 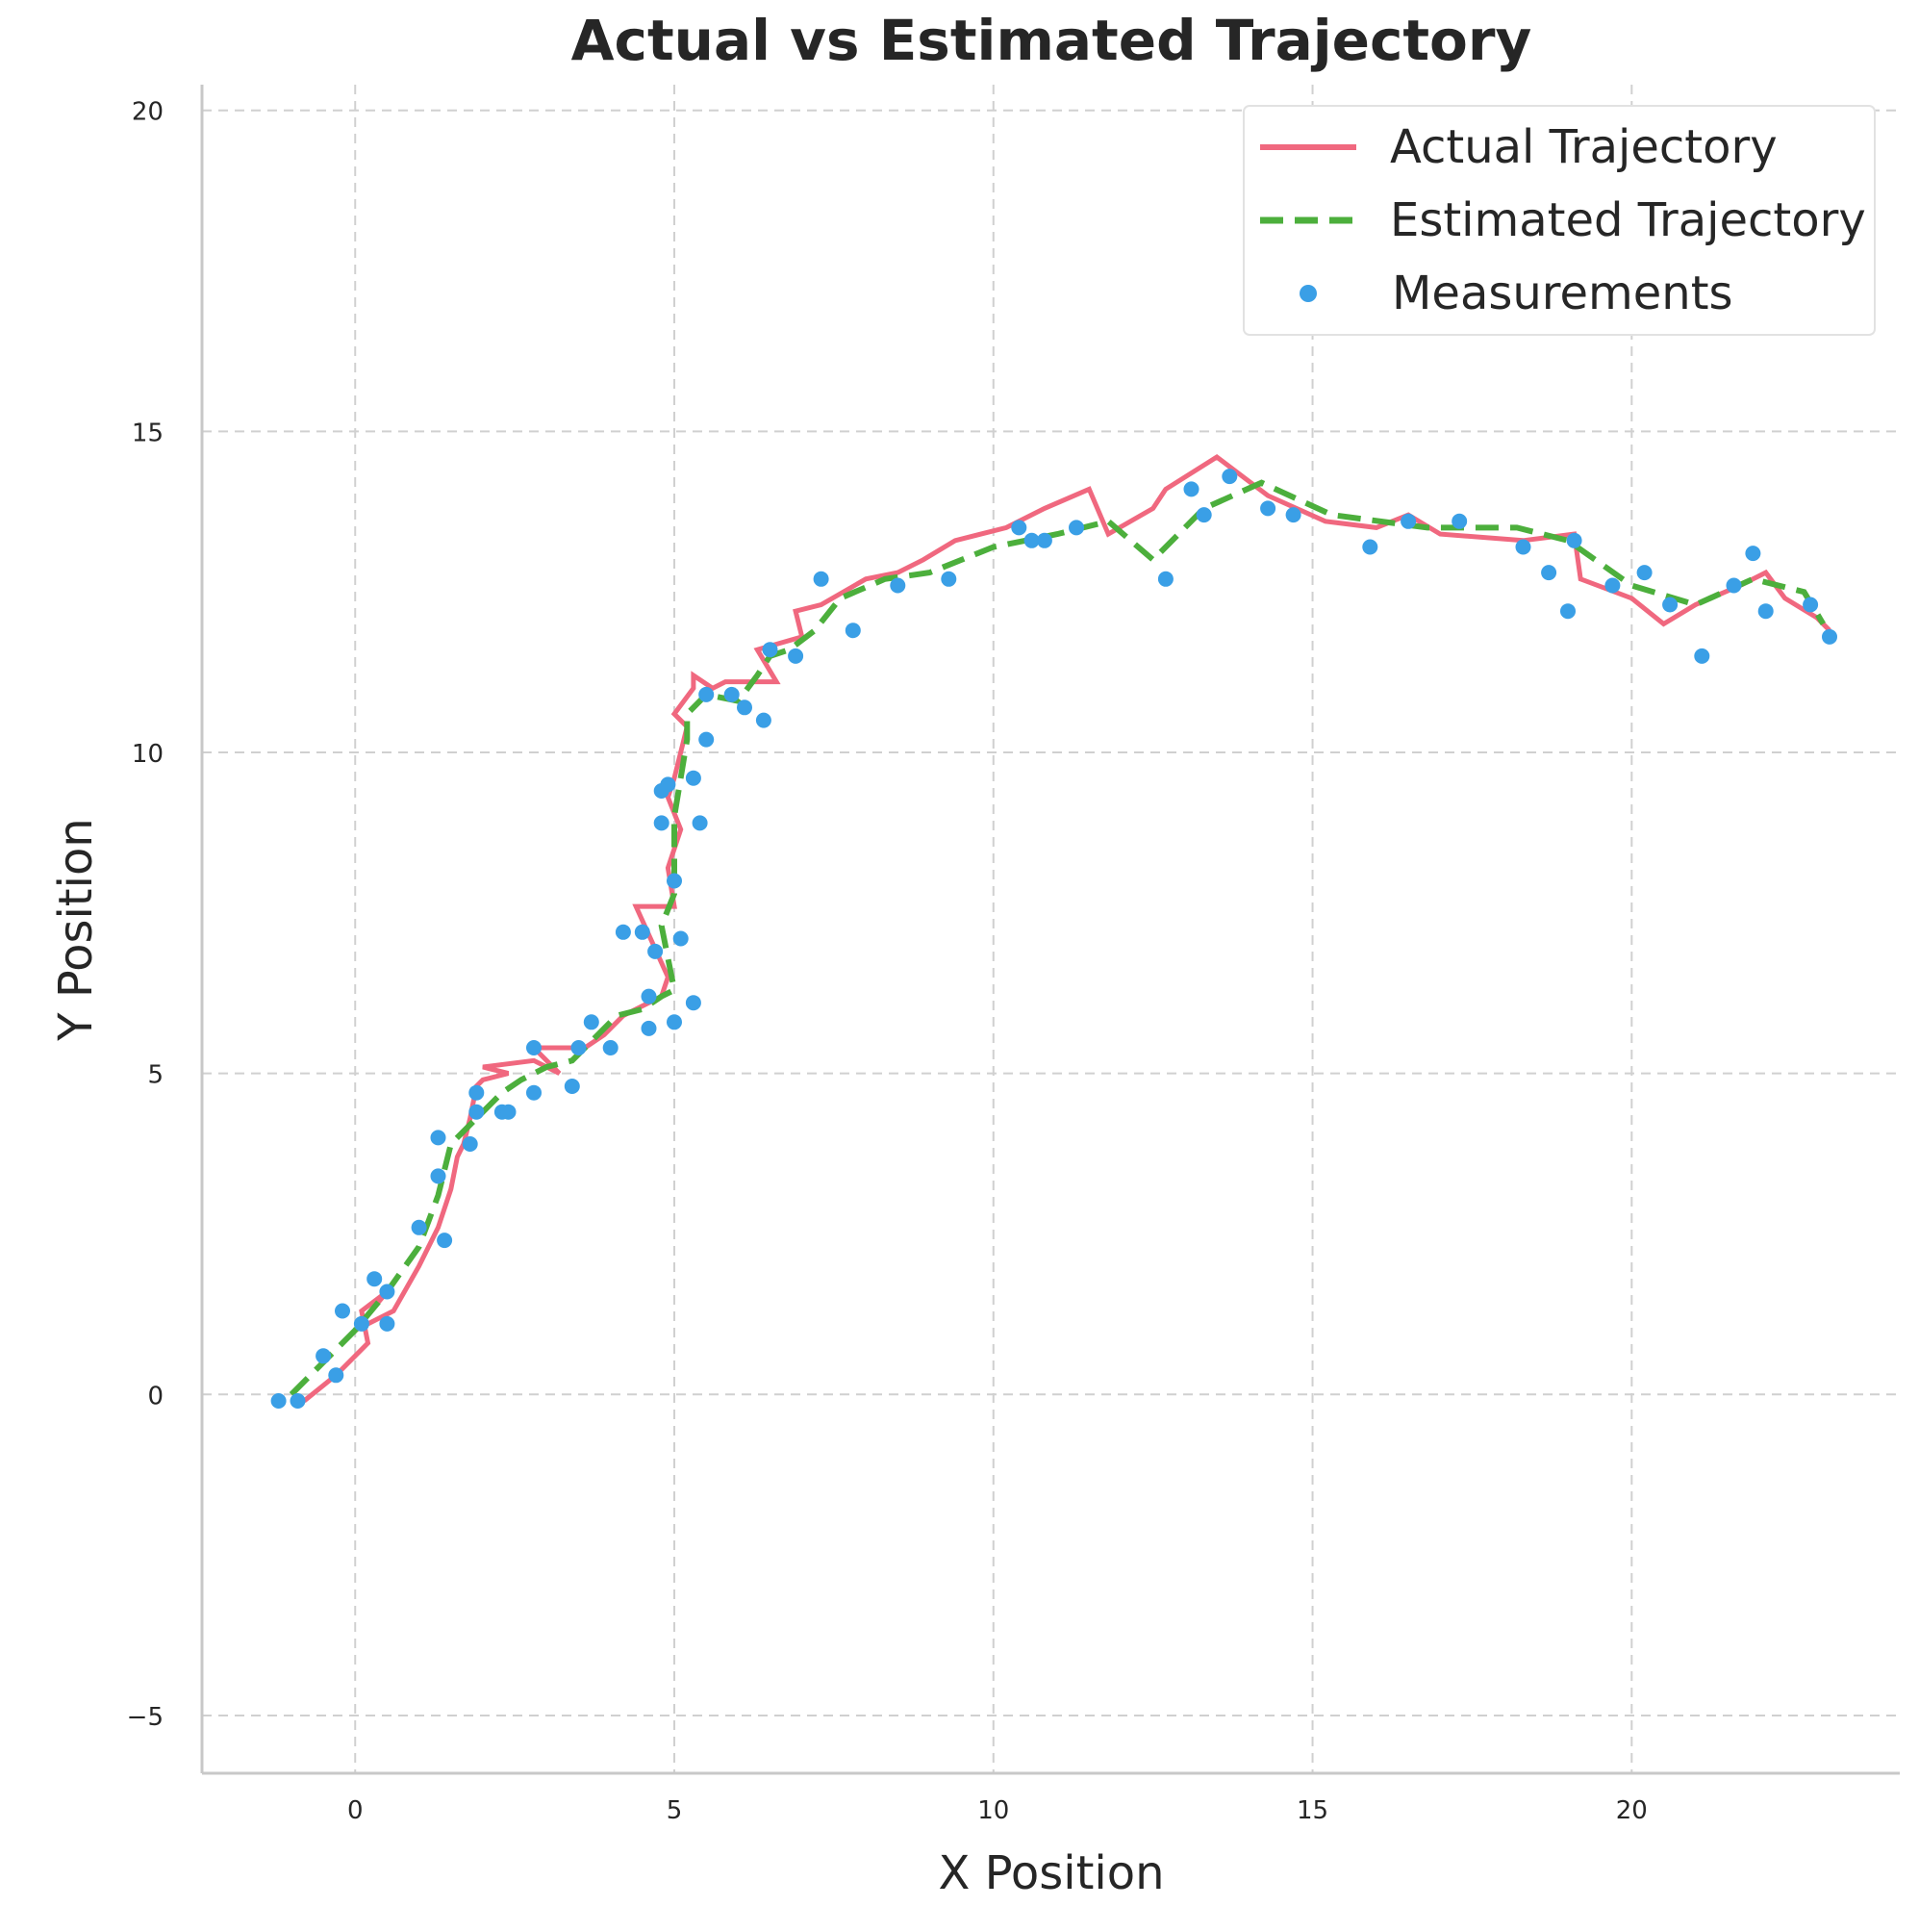 I want to click on y-tick-label: 5, so click(x=156, y=1075).